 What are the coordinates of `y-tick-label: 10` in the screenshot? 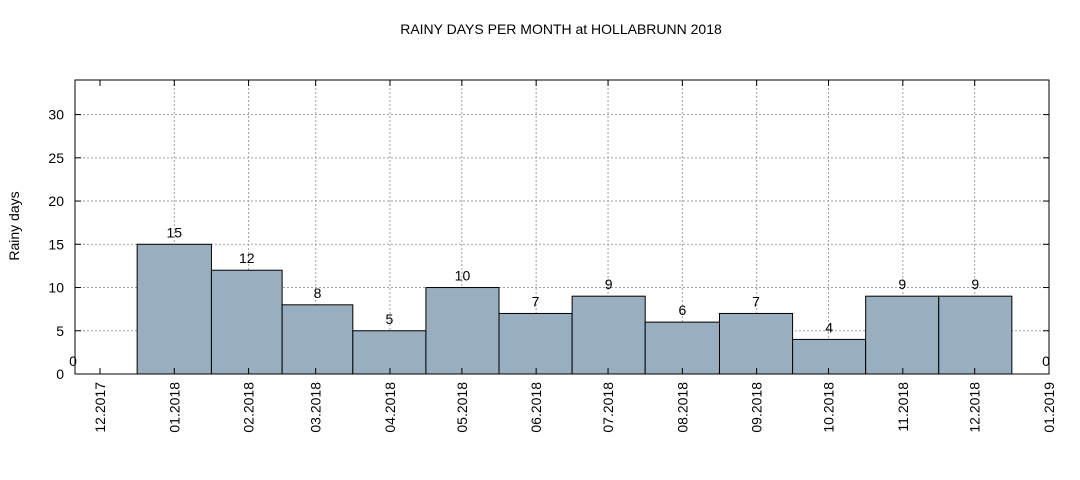 It's located at (56, 288).